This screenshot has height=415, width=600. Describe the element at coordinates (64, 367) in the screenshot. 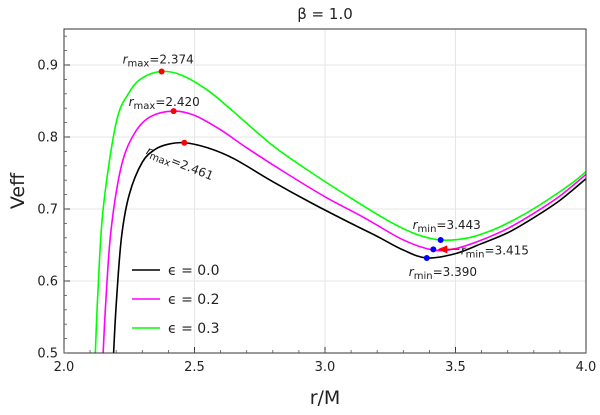

I see `x-tick-label: 2.0` at that location.